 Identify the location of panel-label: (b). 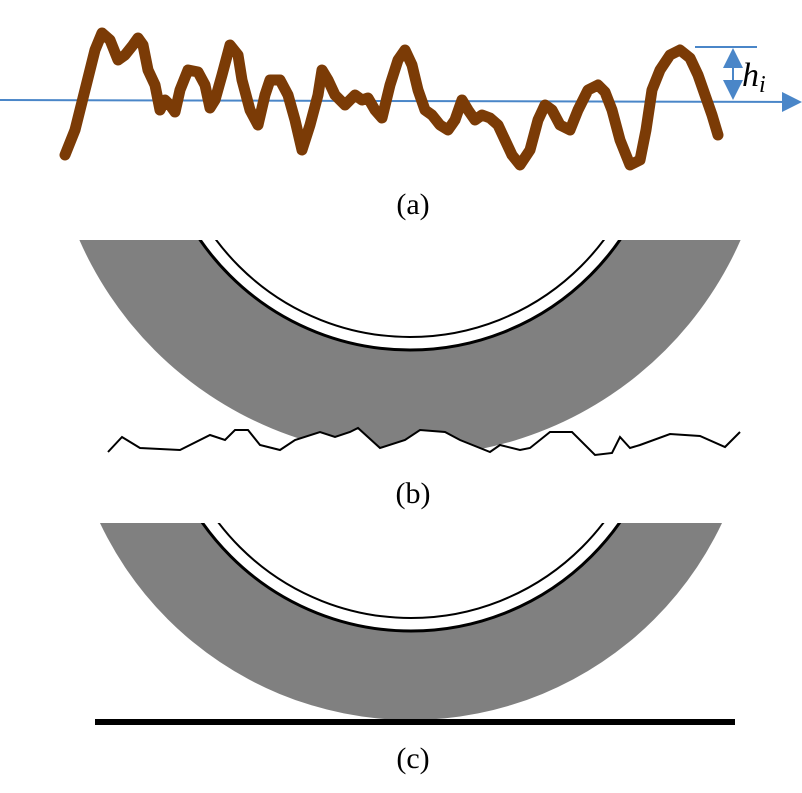
(413, 493).